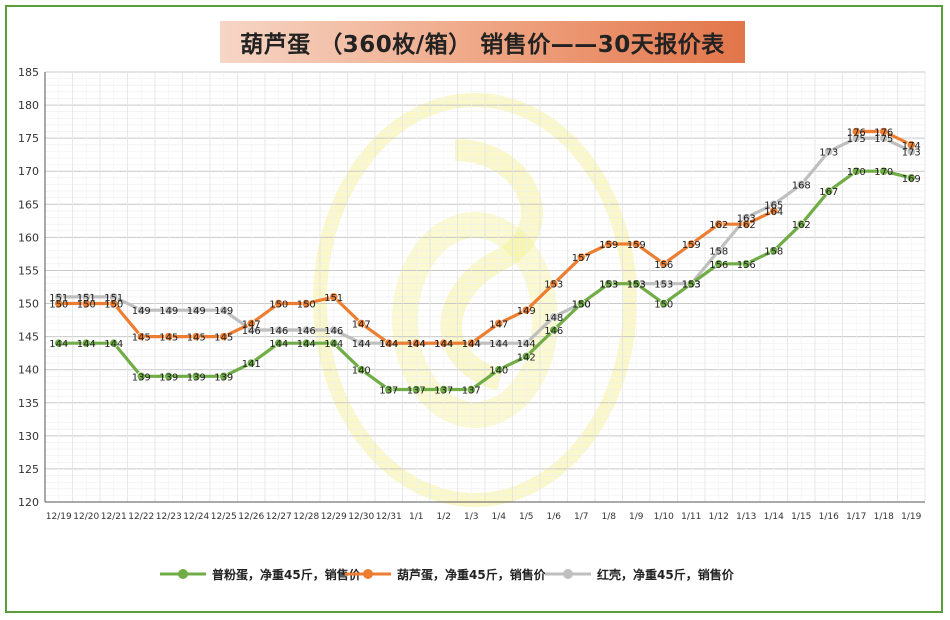 This screenshot has width=950, height=620. Describe the element at coordinates (28, 204) in the screenshot. I see `y-tick-label: 165` at that location.